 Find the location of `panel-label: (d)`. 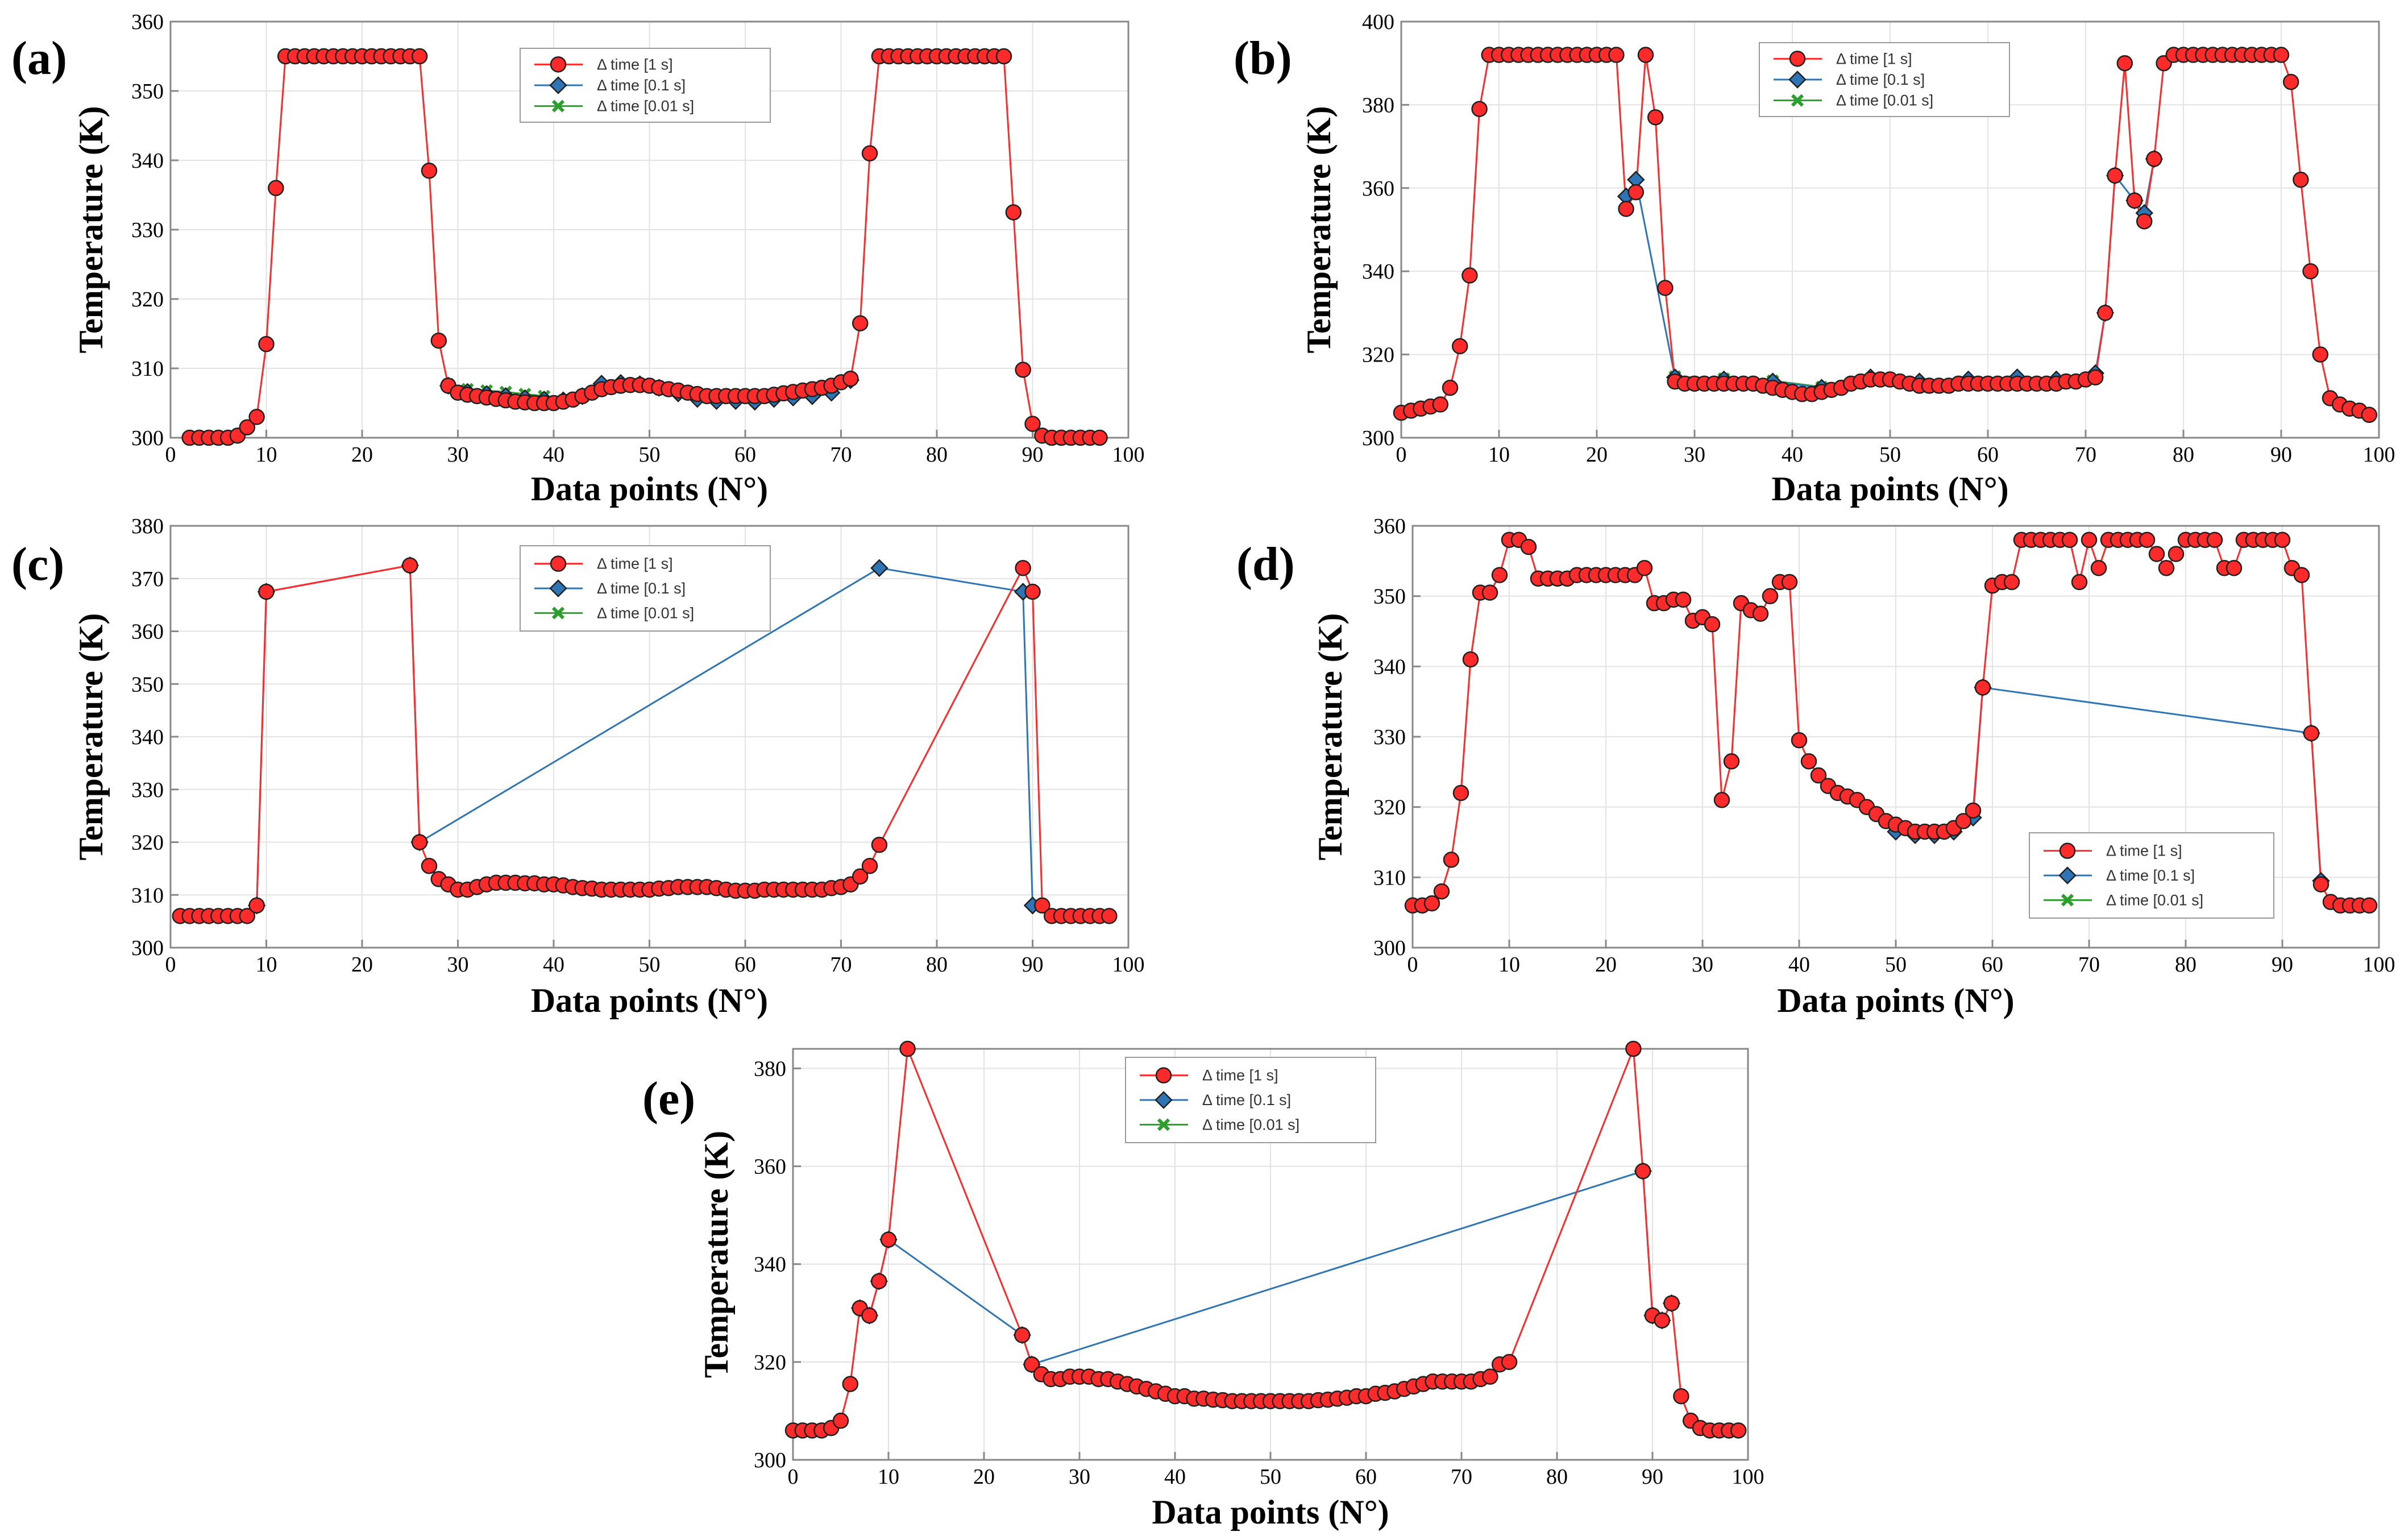

panel-label: (d) is located at coordinates (1265, 564).